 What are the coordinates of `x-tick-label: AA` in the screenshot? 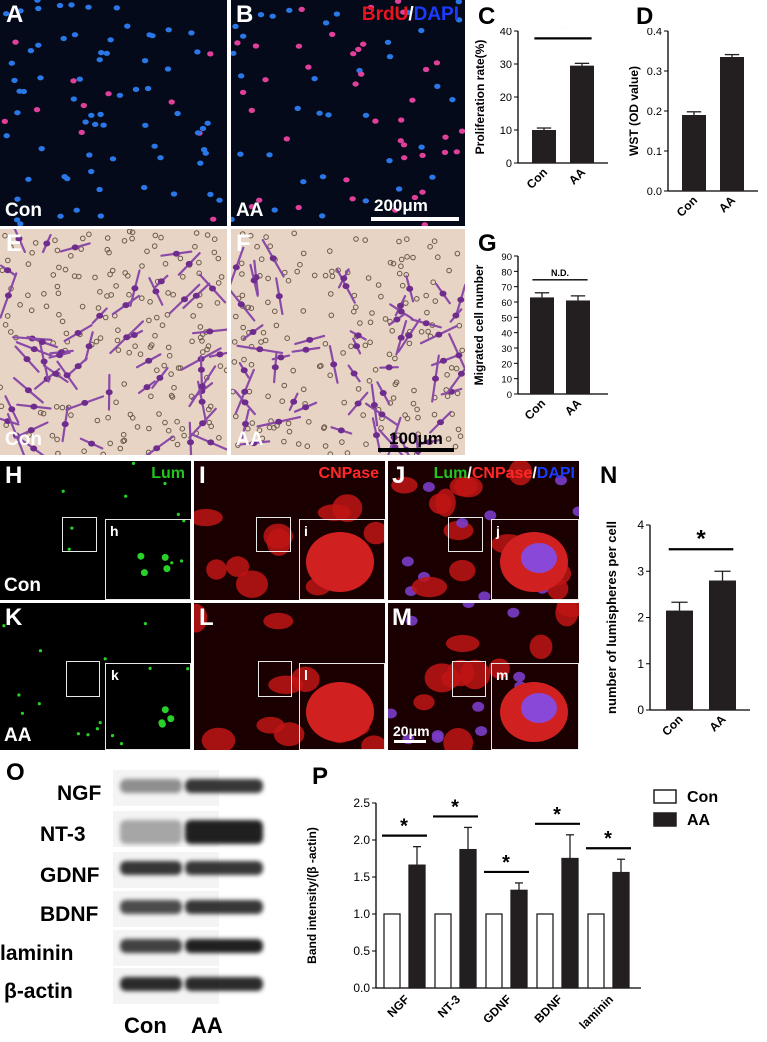 It's located at (717, 723).